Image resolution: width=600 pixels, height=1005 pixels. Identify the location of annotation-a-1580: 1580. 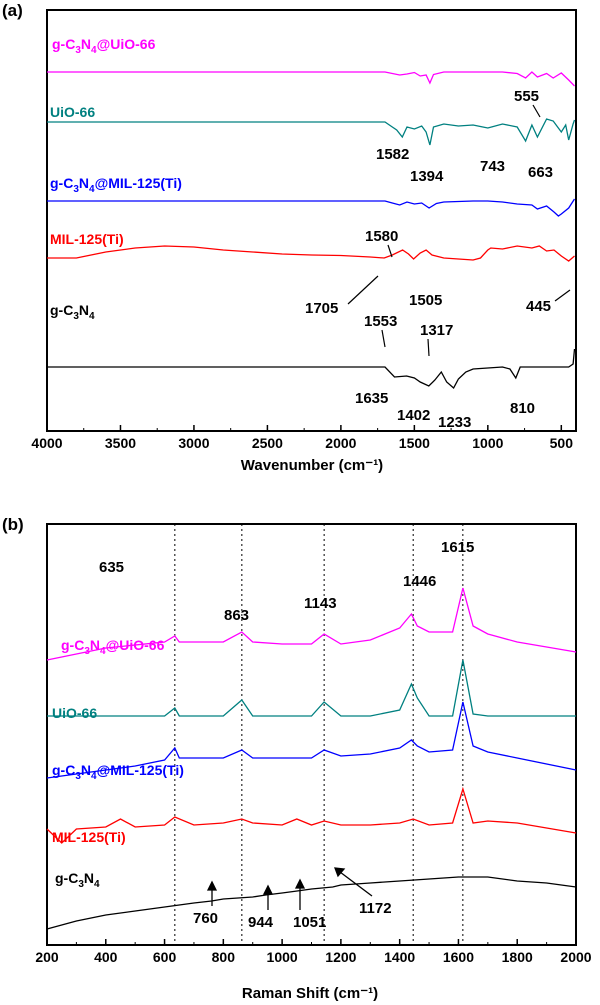
(381, 236).